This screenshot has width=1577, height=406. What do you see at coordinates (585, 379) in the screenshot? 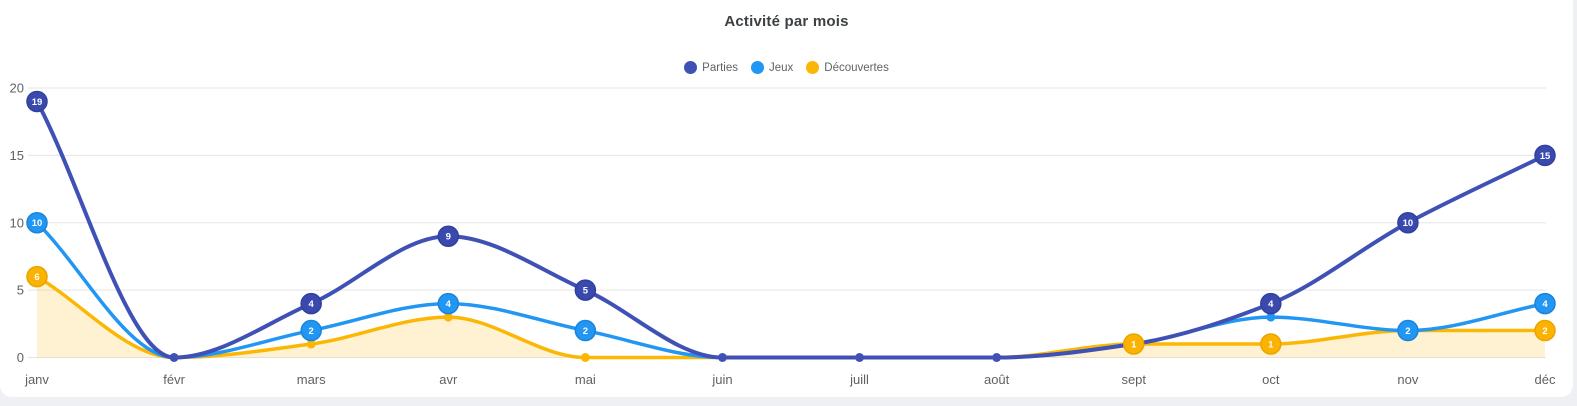
I see `x-axis-label-5: mai` at bounding box center [585, 379].